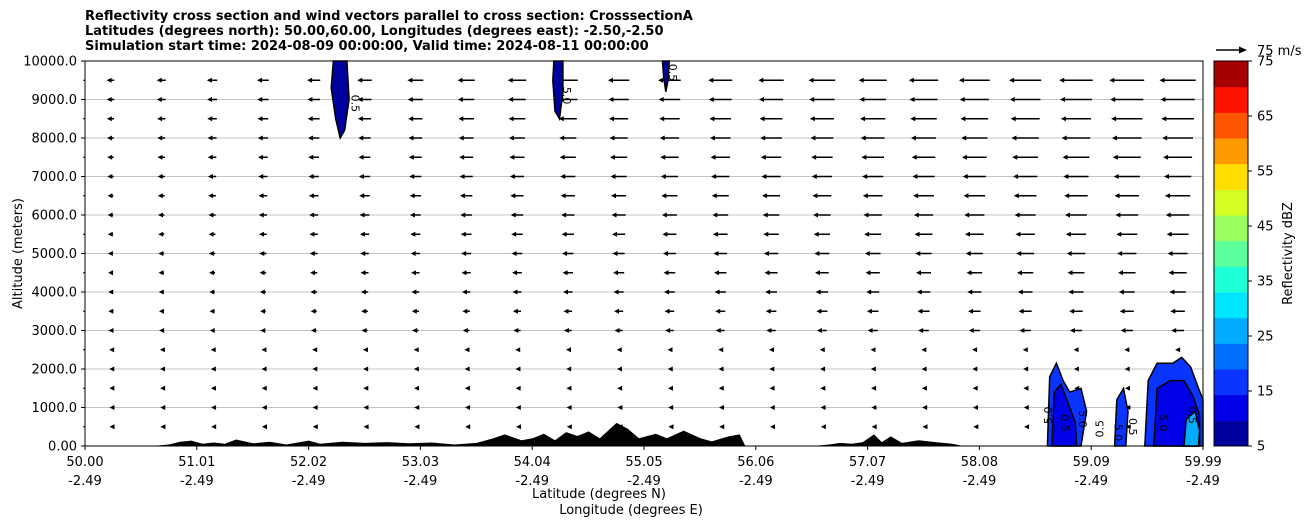  Describe the element at coordinates (340, 100) in the screenshot. I see `reflectivity-cell` at that location.